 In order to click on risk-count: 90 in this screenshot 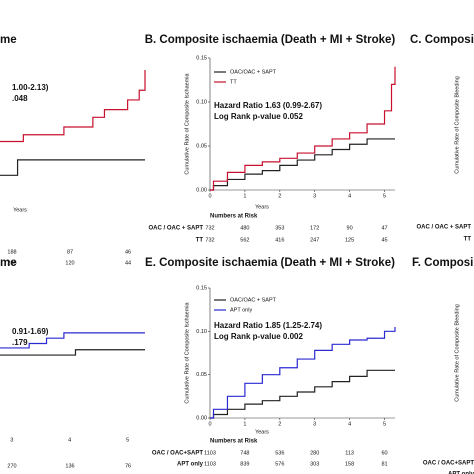, I will do `click(350, 228)`.